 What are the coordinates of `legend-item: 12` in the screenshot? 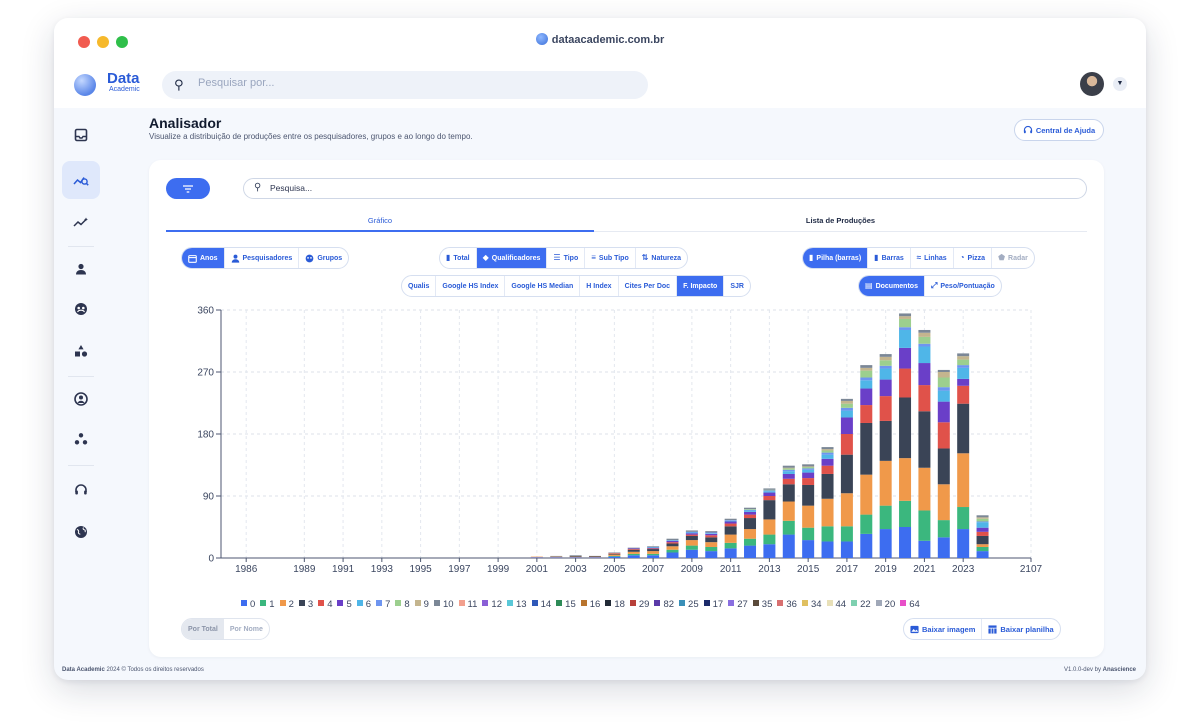 It's located at (492, 604).